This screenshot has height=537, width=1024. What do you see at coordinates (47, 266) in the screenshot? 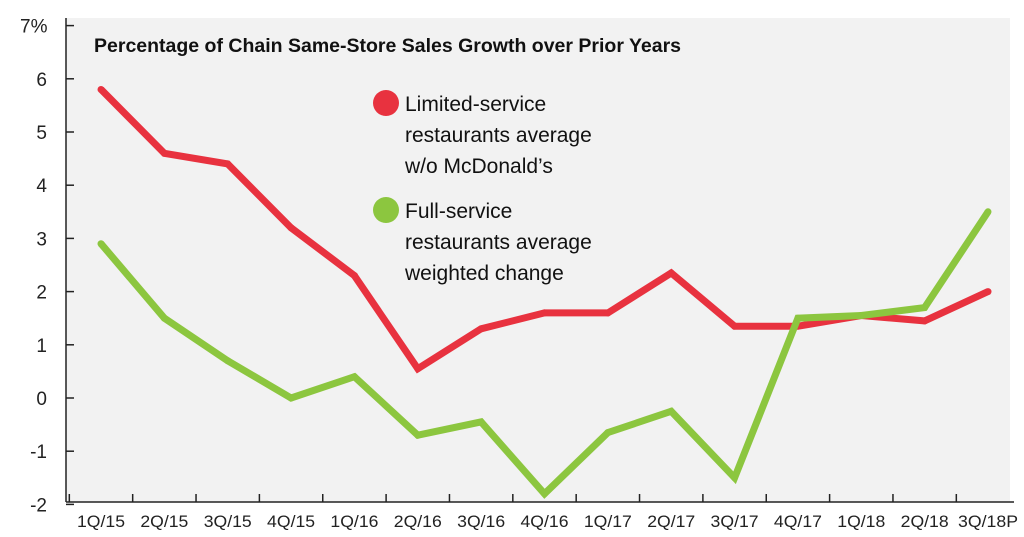
I see `y-axis: 7% 6 5 4 3 2 1 0 -1 -2` at bounding box center [47, 266].